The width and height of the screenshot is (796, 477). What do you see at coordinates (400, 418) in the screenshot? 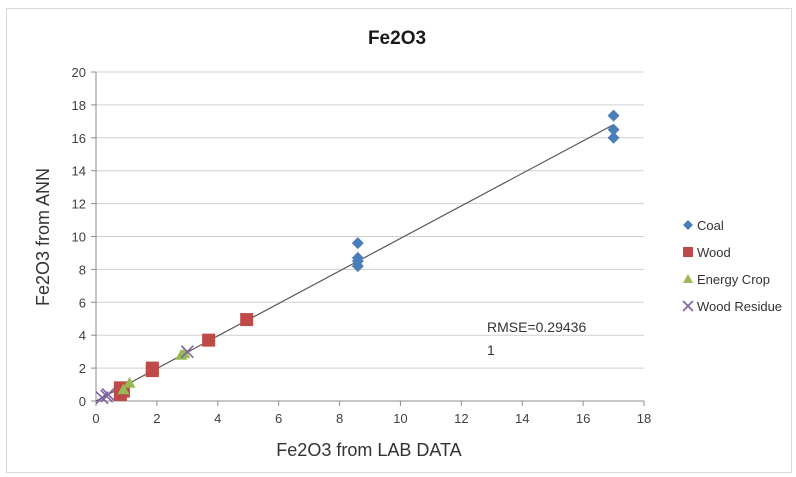
I see `x-tick-label: 10` at bounding box center [400, 418].